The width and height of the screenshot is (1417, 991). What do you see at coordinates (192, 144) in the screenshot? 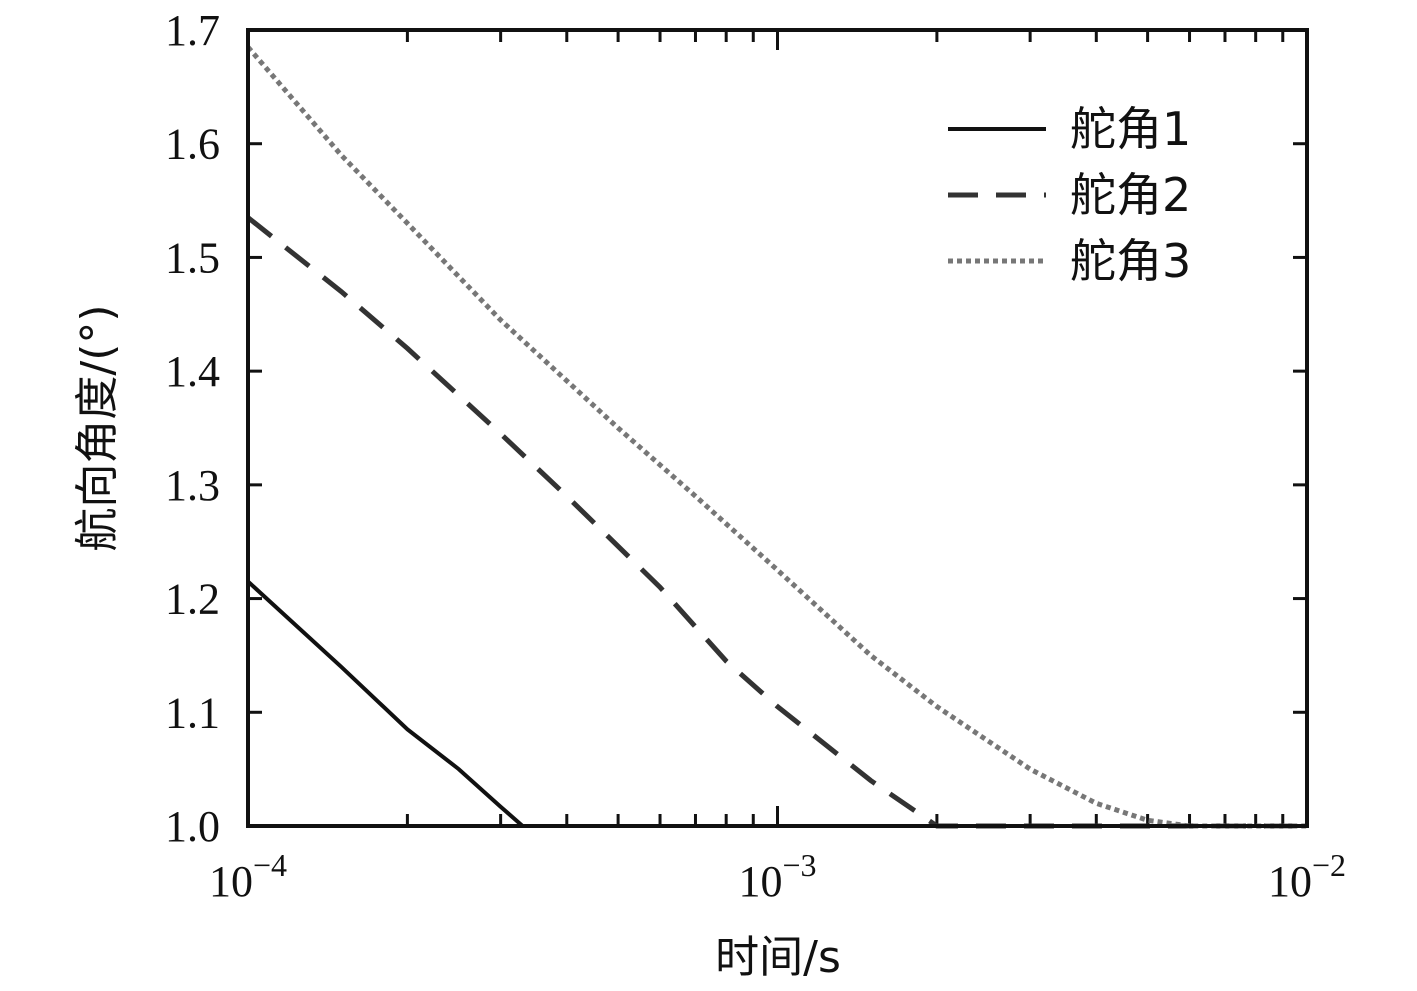
I see `y-tick-label: 1.6` at bounding box center [192, 144].